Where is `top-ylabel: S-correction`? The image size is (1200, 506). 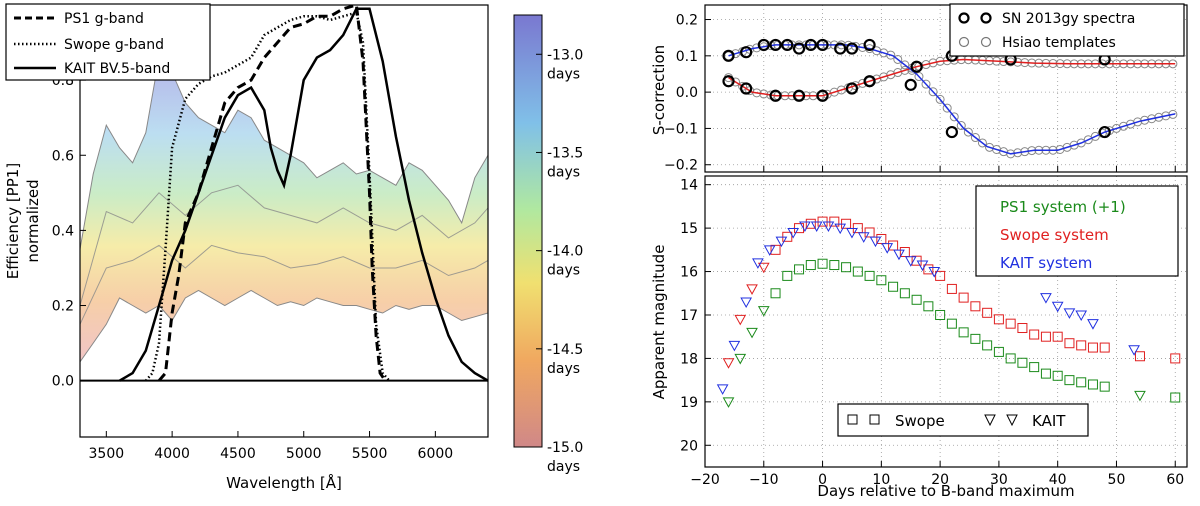 top-ylabel: S-correction is located at coordinates (659, 90).